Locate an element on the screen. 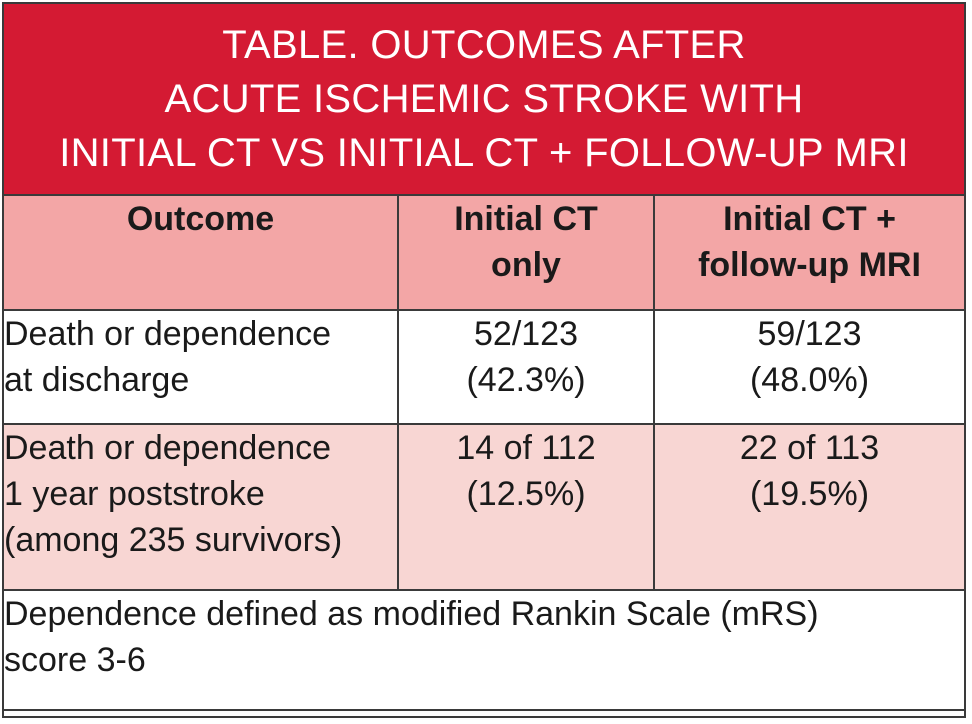 The image size is (972, 724). column-header-initial-ct-mri: Initial CT + follow-up MRI is located at coordinates (808, 253).